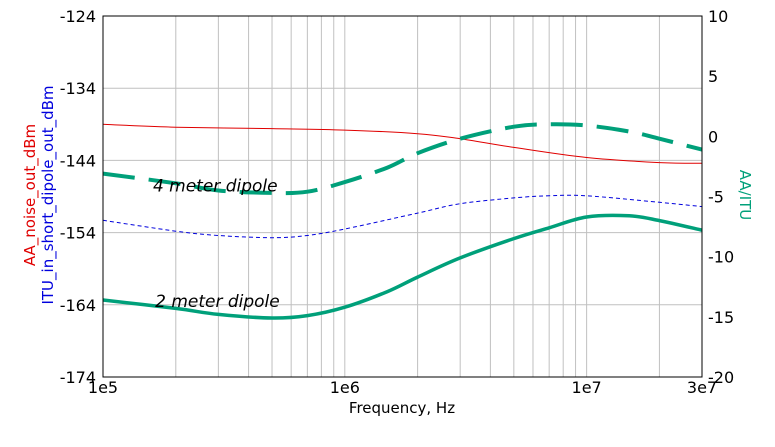 This screenshot has width=775, height=447. Describe the element at coordinates (721, 257) in the screenshot. I see `y-right-tick-label: -10` at that location.